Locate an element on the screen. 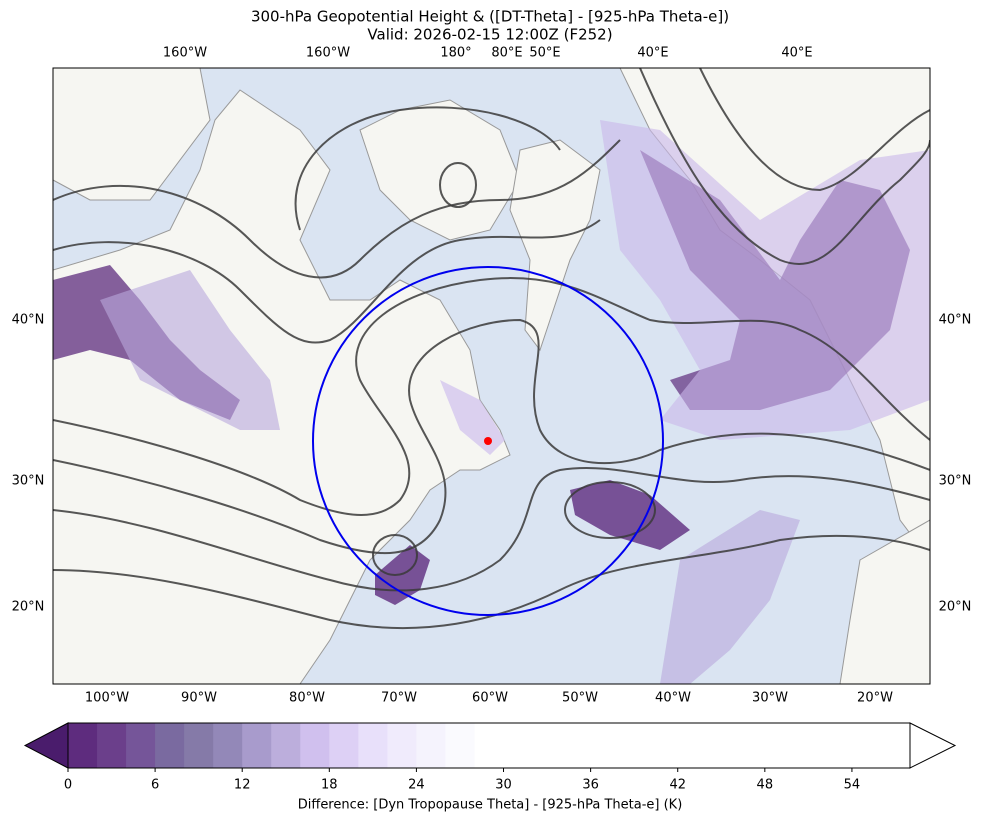 This screenshot has width=981, height=826. coordinate-label: 80°E is located at coordinates (506, 53).